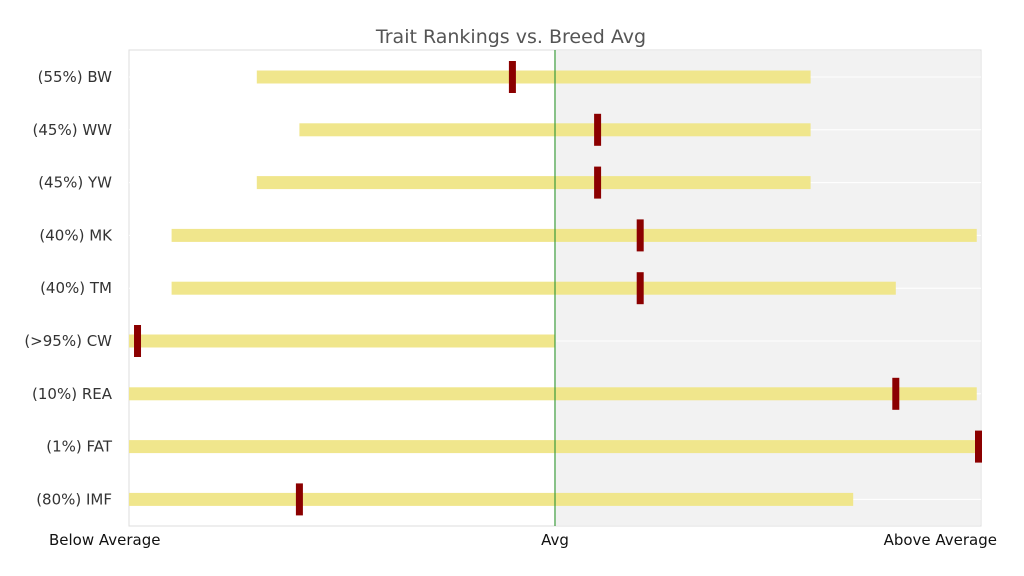 The image size is (1024, 576). I want to click on trait-label: (10%) REA, so click(72, 394).